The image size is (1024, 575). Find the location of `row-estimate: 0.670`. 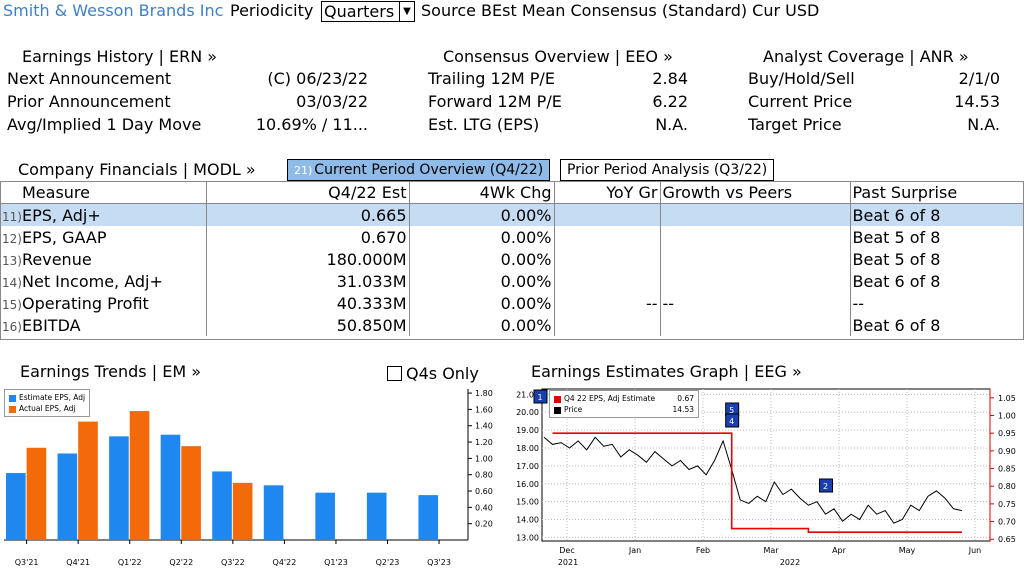

row-estimate: 0.670 is located at coordinates (308, 237).